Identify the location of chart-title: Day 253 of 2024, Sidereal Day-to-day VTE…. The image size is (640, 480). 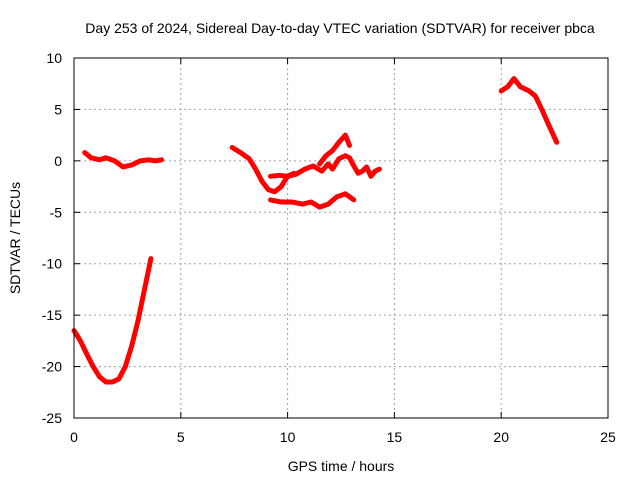
(340, 28).